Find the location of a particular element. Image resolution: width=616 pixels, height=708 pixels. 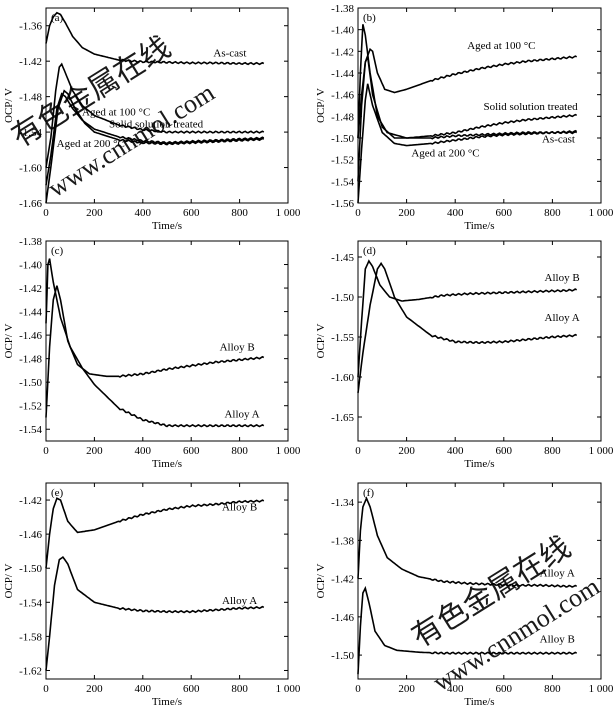

y-tick-label: -1.65 is located at coordinates (342, 418).